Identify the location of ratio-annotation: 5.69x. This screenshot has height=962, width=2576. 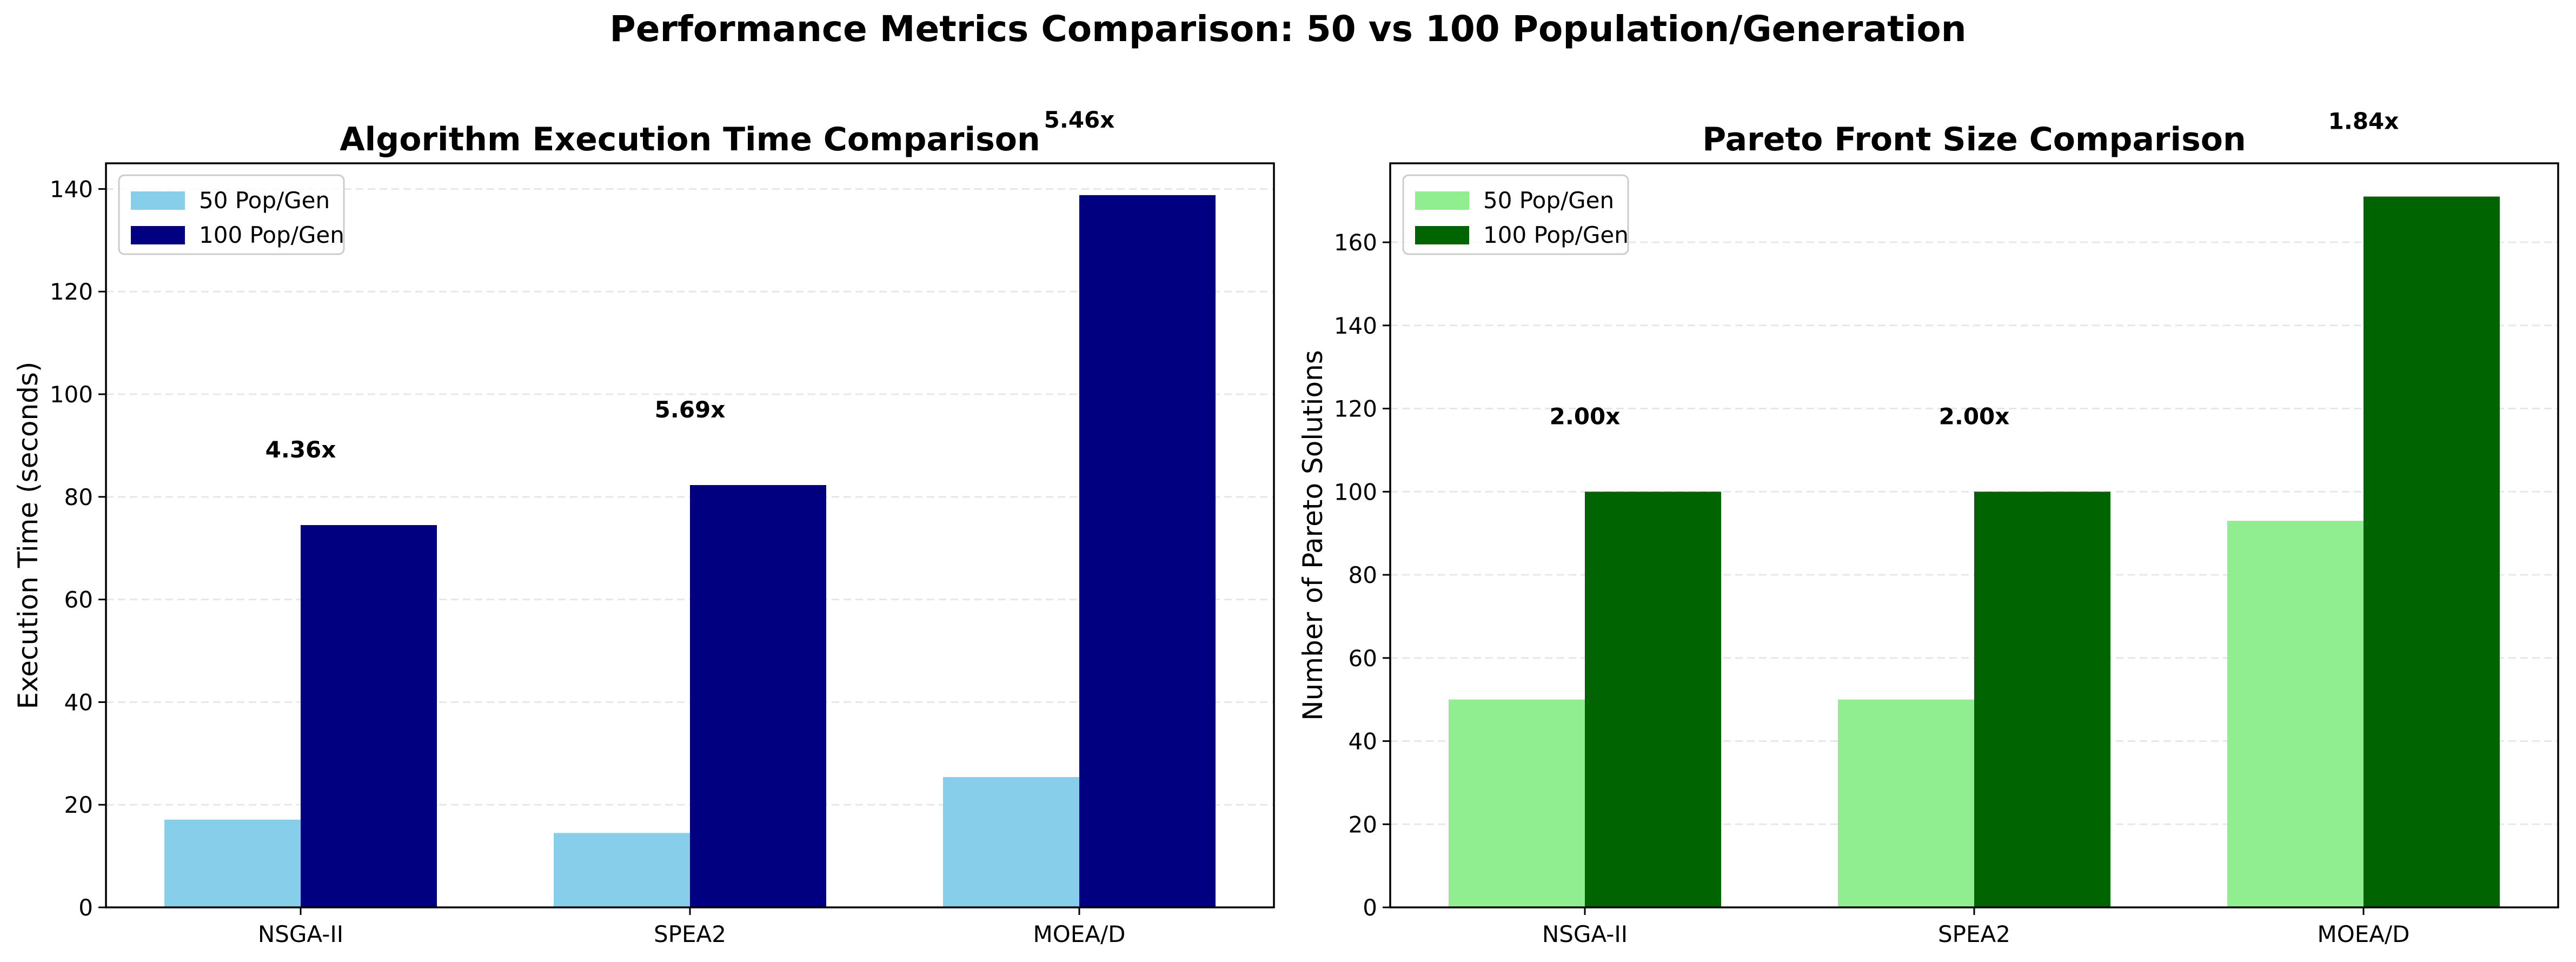
(690, 409).